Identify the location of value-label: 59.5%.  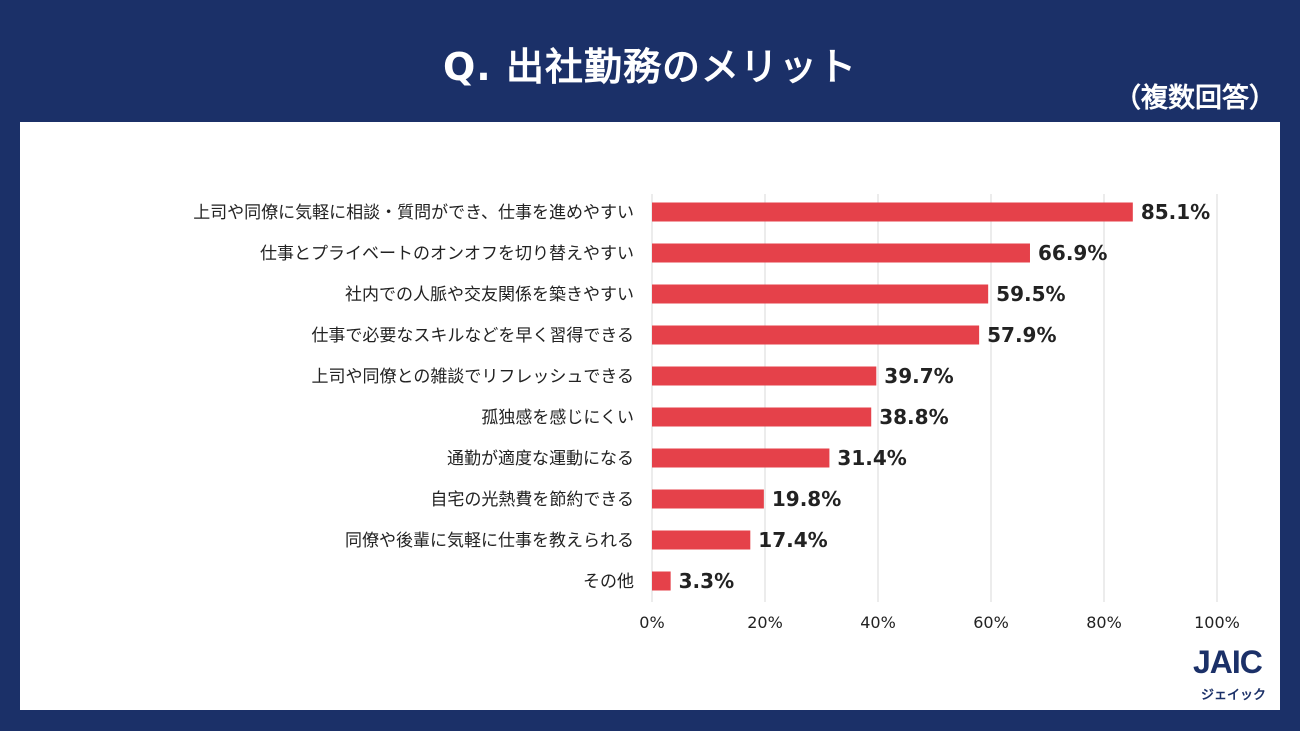
(1030, 294).